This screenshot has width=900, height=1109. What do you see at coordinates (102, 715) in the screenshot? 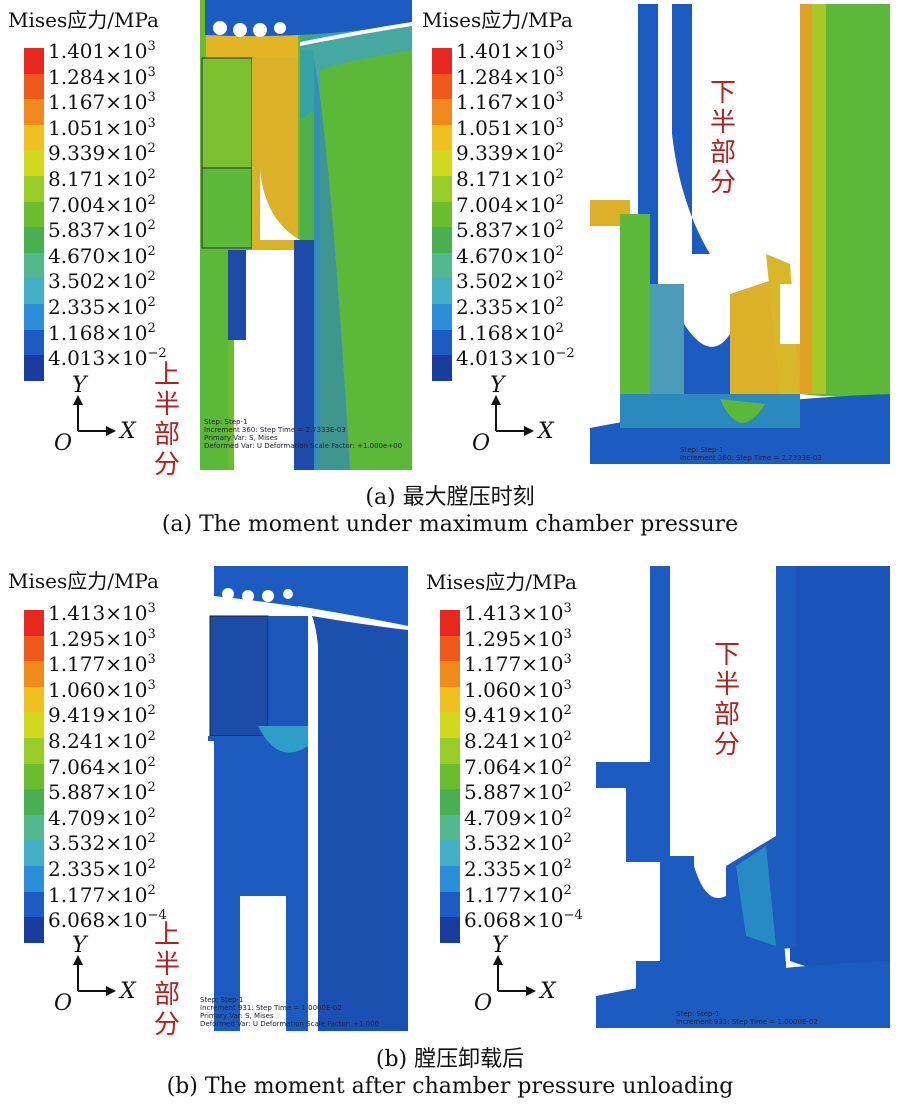
I see `legend-tick-label: 9.419×102` at bounding box center [102, 715].